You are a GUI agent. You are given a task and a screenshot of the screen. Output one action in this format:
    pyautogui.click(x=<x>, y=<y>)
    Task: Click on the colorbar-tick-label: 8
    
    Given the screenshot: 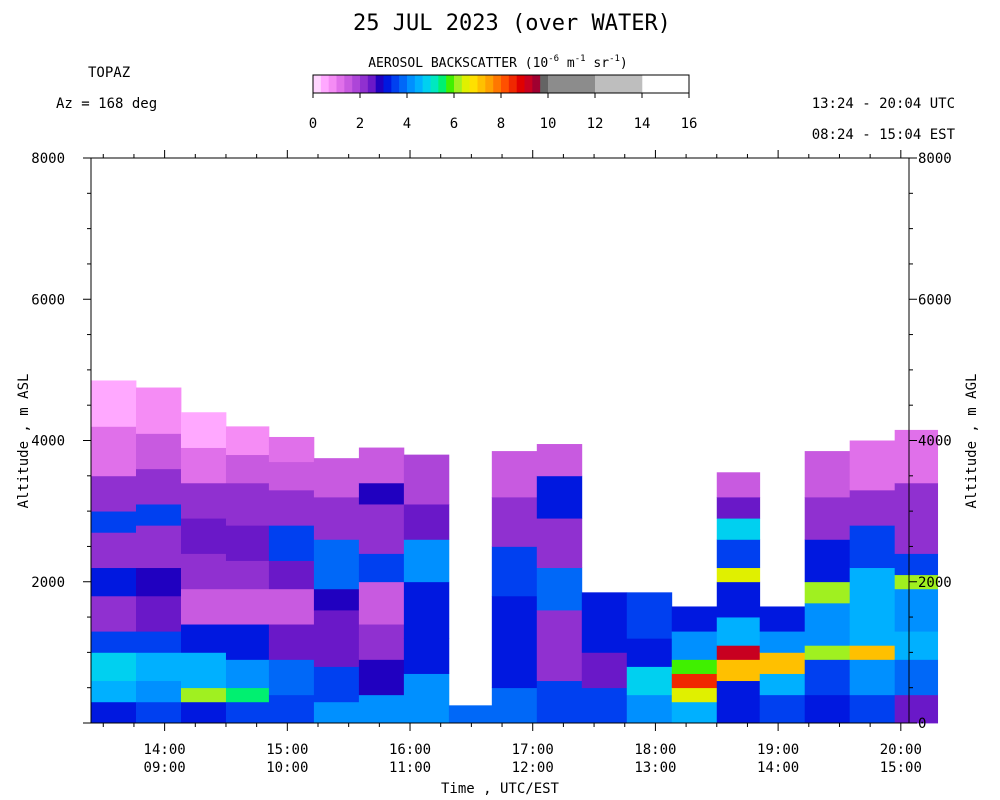 What is the action you would take?
    pyautogui.click(x=501, y=124)
    